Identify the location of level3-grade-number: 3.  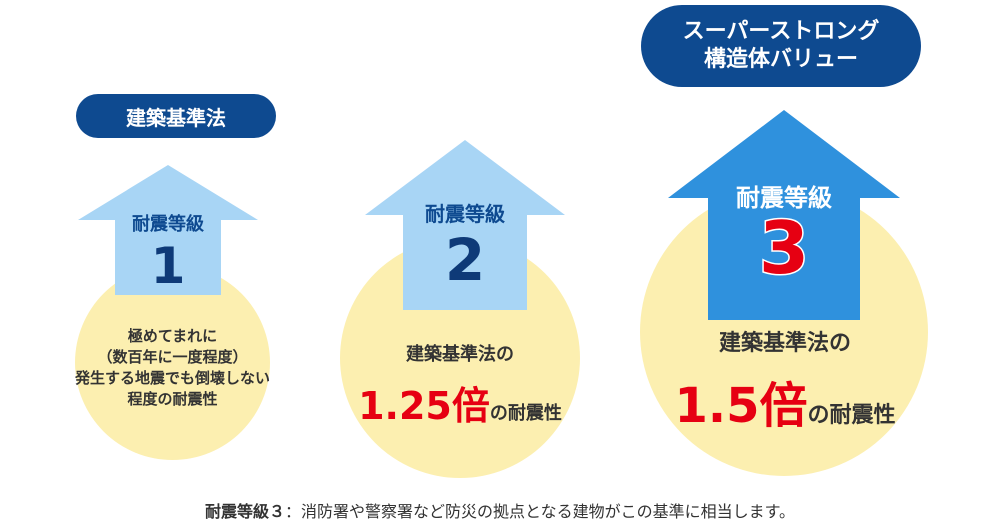
(783, 248).